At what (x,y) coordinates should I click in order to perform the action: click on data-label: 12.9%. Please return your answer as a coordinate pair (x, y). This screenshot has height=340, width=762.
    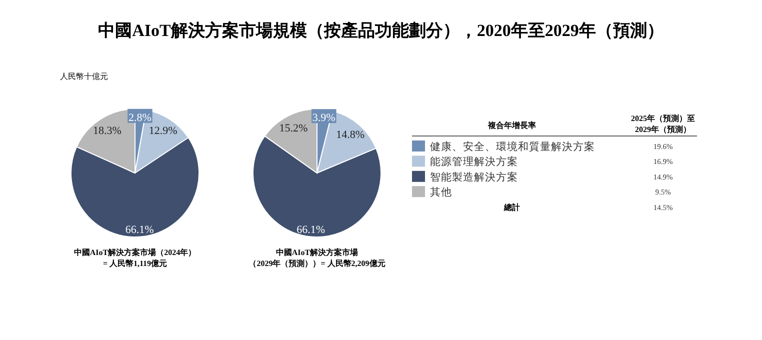
    Looking at the image, I should click on (163, 131).